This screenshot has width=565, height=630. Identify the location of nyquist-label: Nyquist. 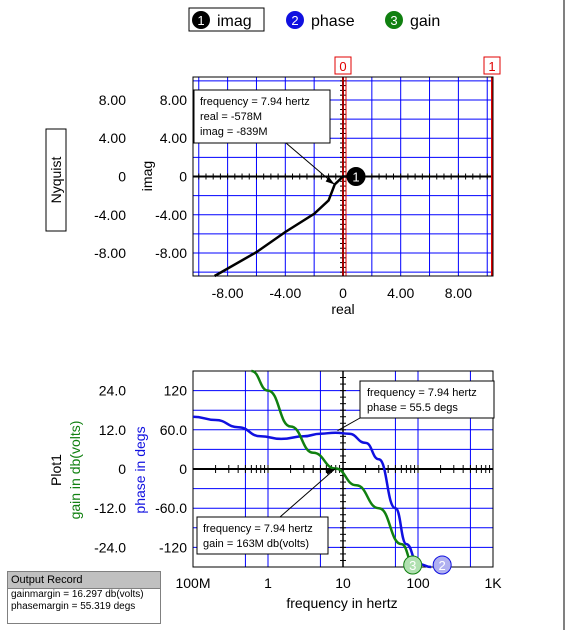
(56, 180).